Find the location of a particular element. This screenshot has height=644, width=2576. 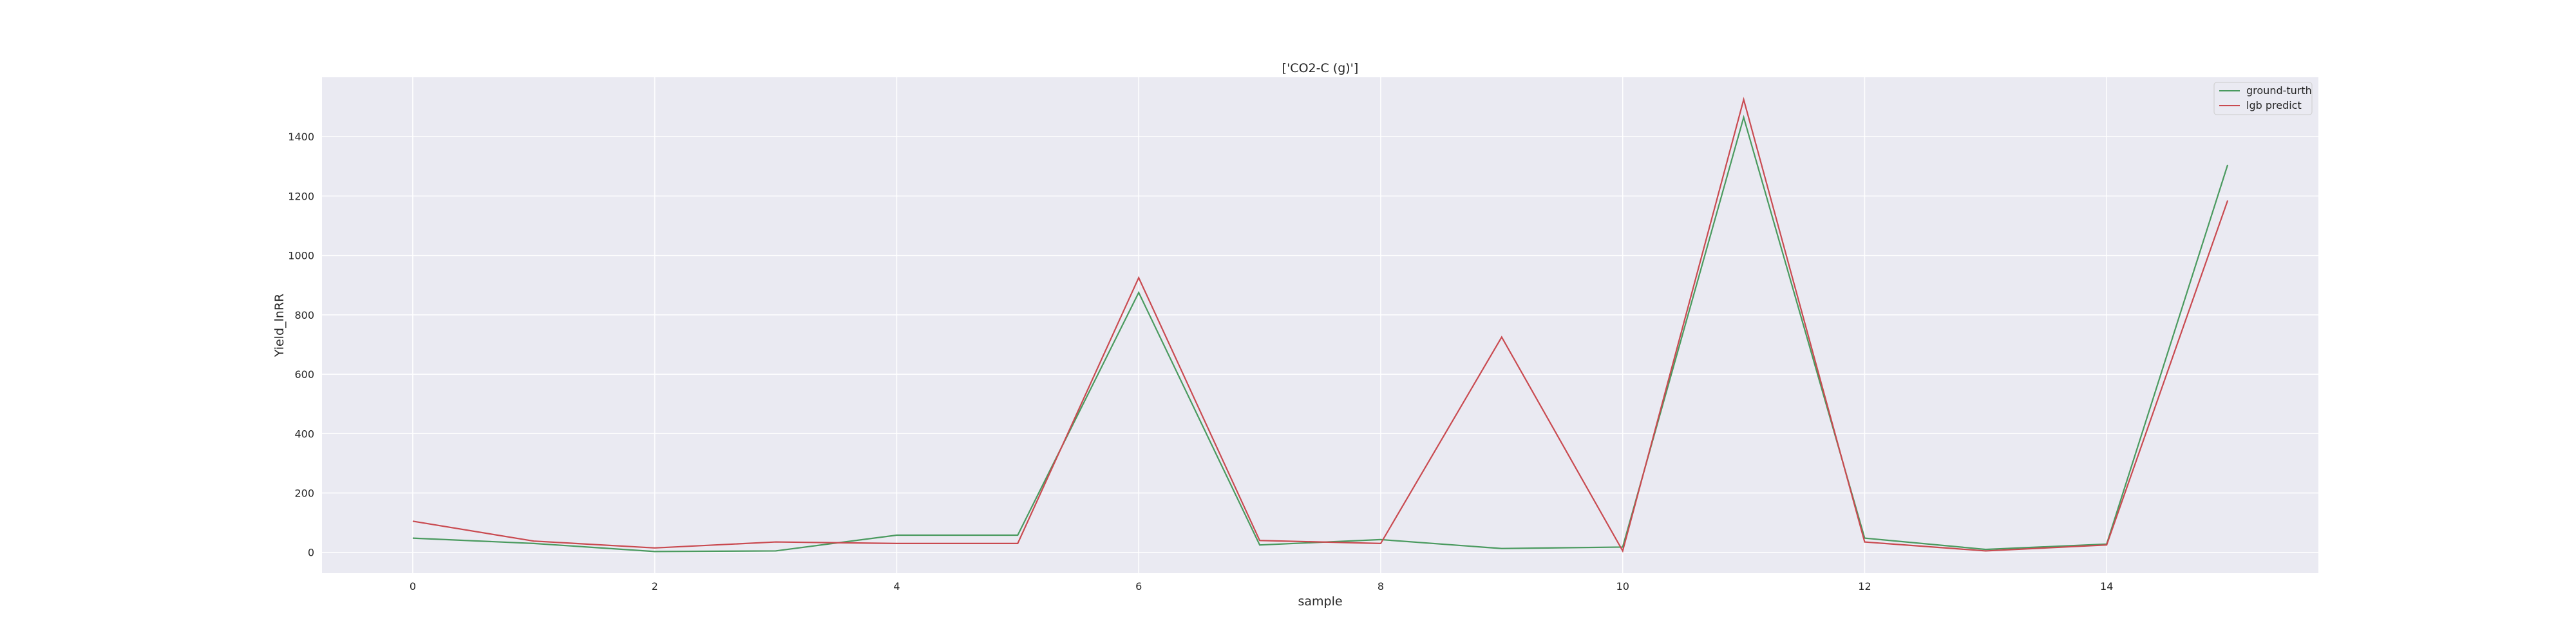

y-tick-label: 200 is located at coordinates (304, 494).